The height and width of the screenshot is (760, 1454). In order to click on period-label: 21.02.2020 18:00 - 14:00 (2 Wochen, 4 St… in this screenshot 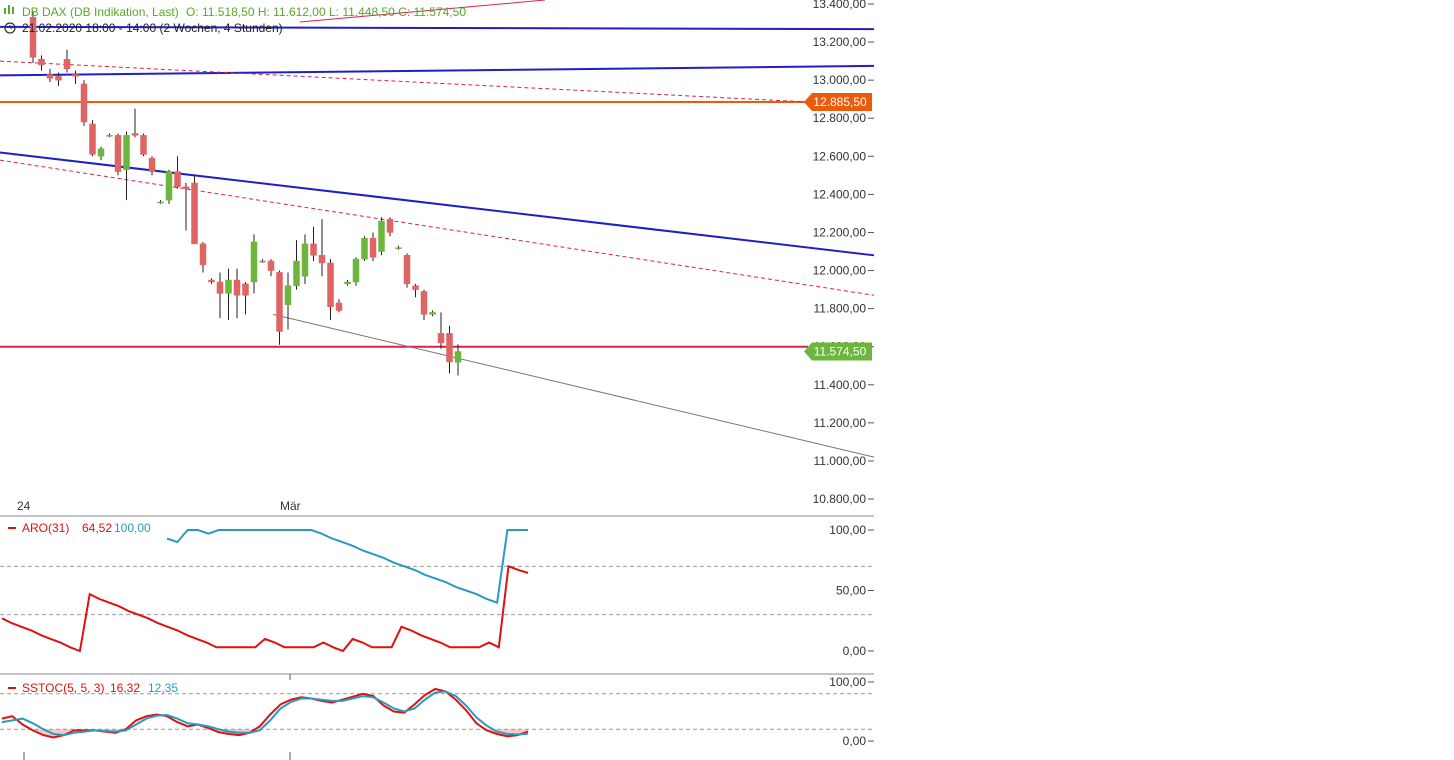, I will do `click(152, 28)`.